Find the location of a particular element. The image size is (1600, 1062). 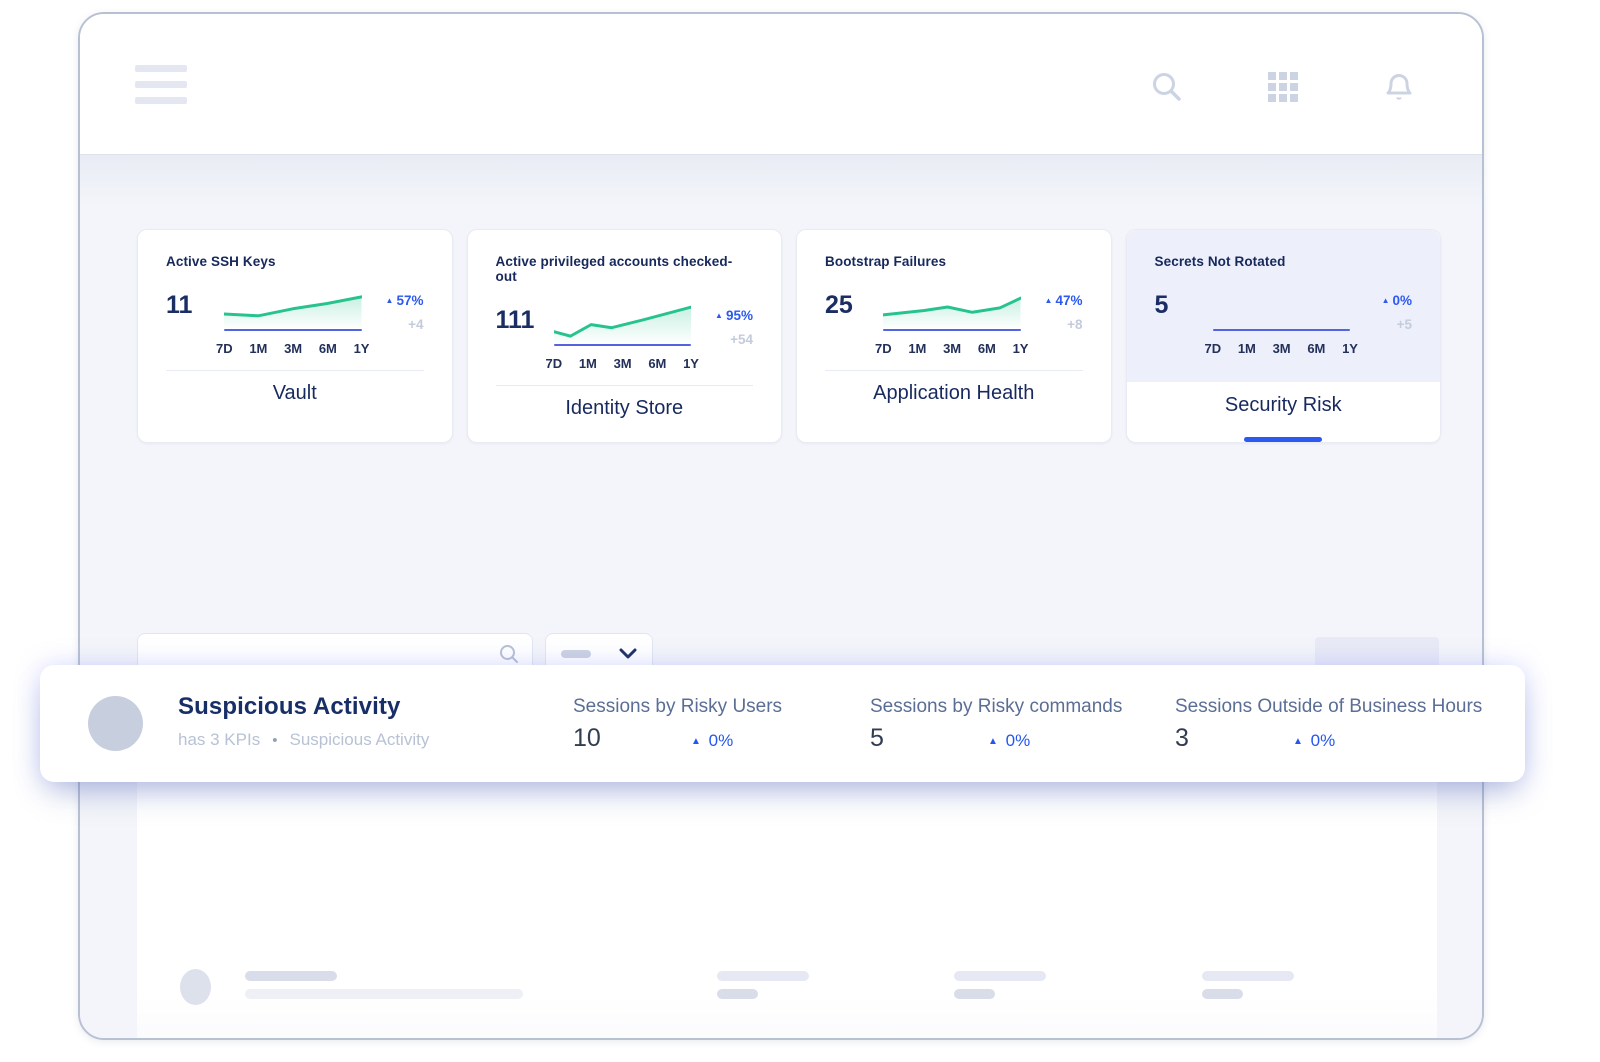

change-percent: ▲ 95% is located at coordinates (734, 315).